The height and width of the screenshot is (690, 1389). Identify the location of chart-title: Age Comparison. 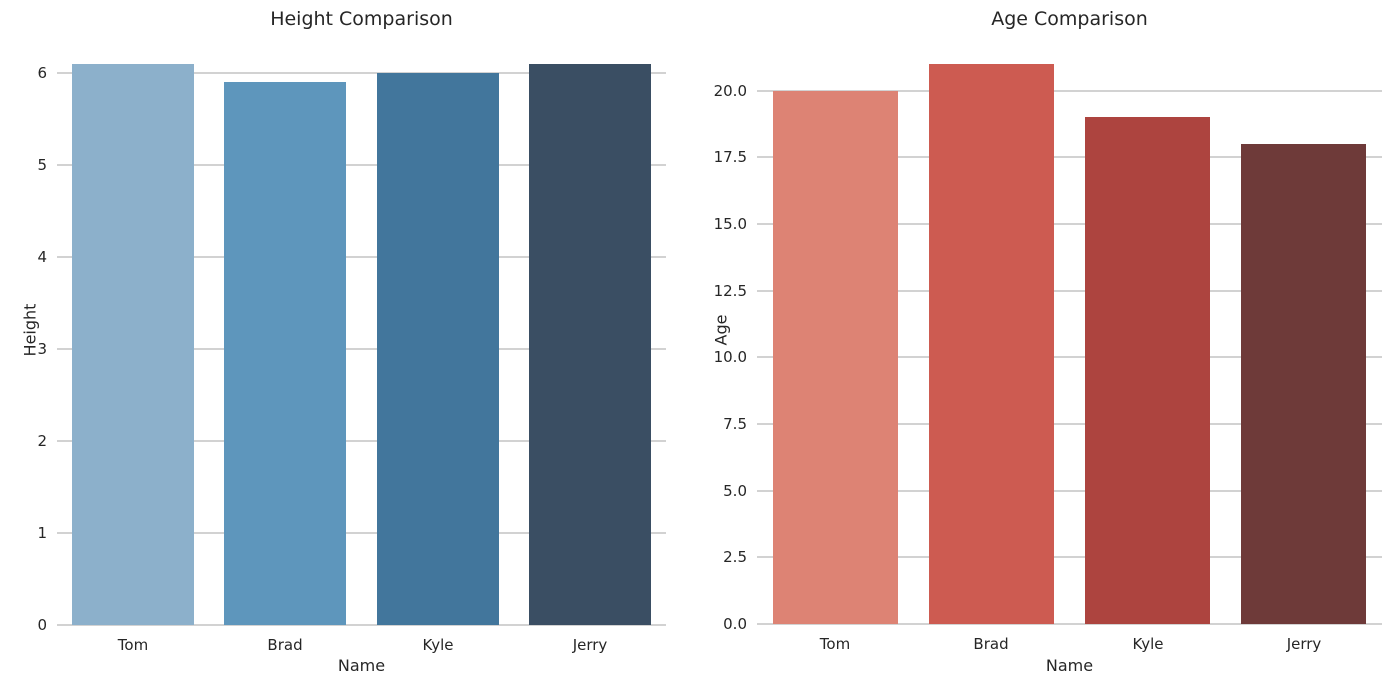
(1069, 19).